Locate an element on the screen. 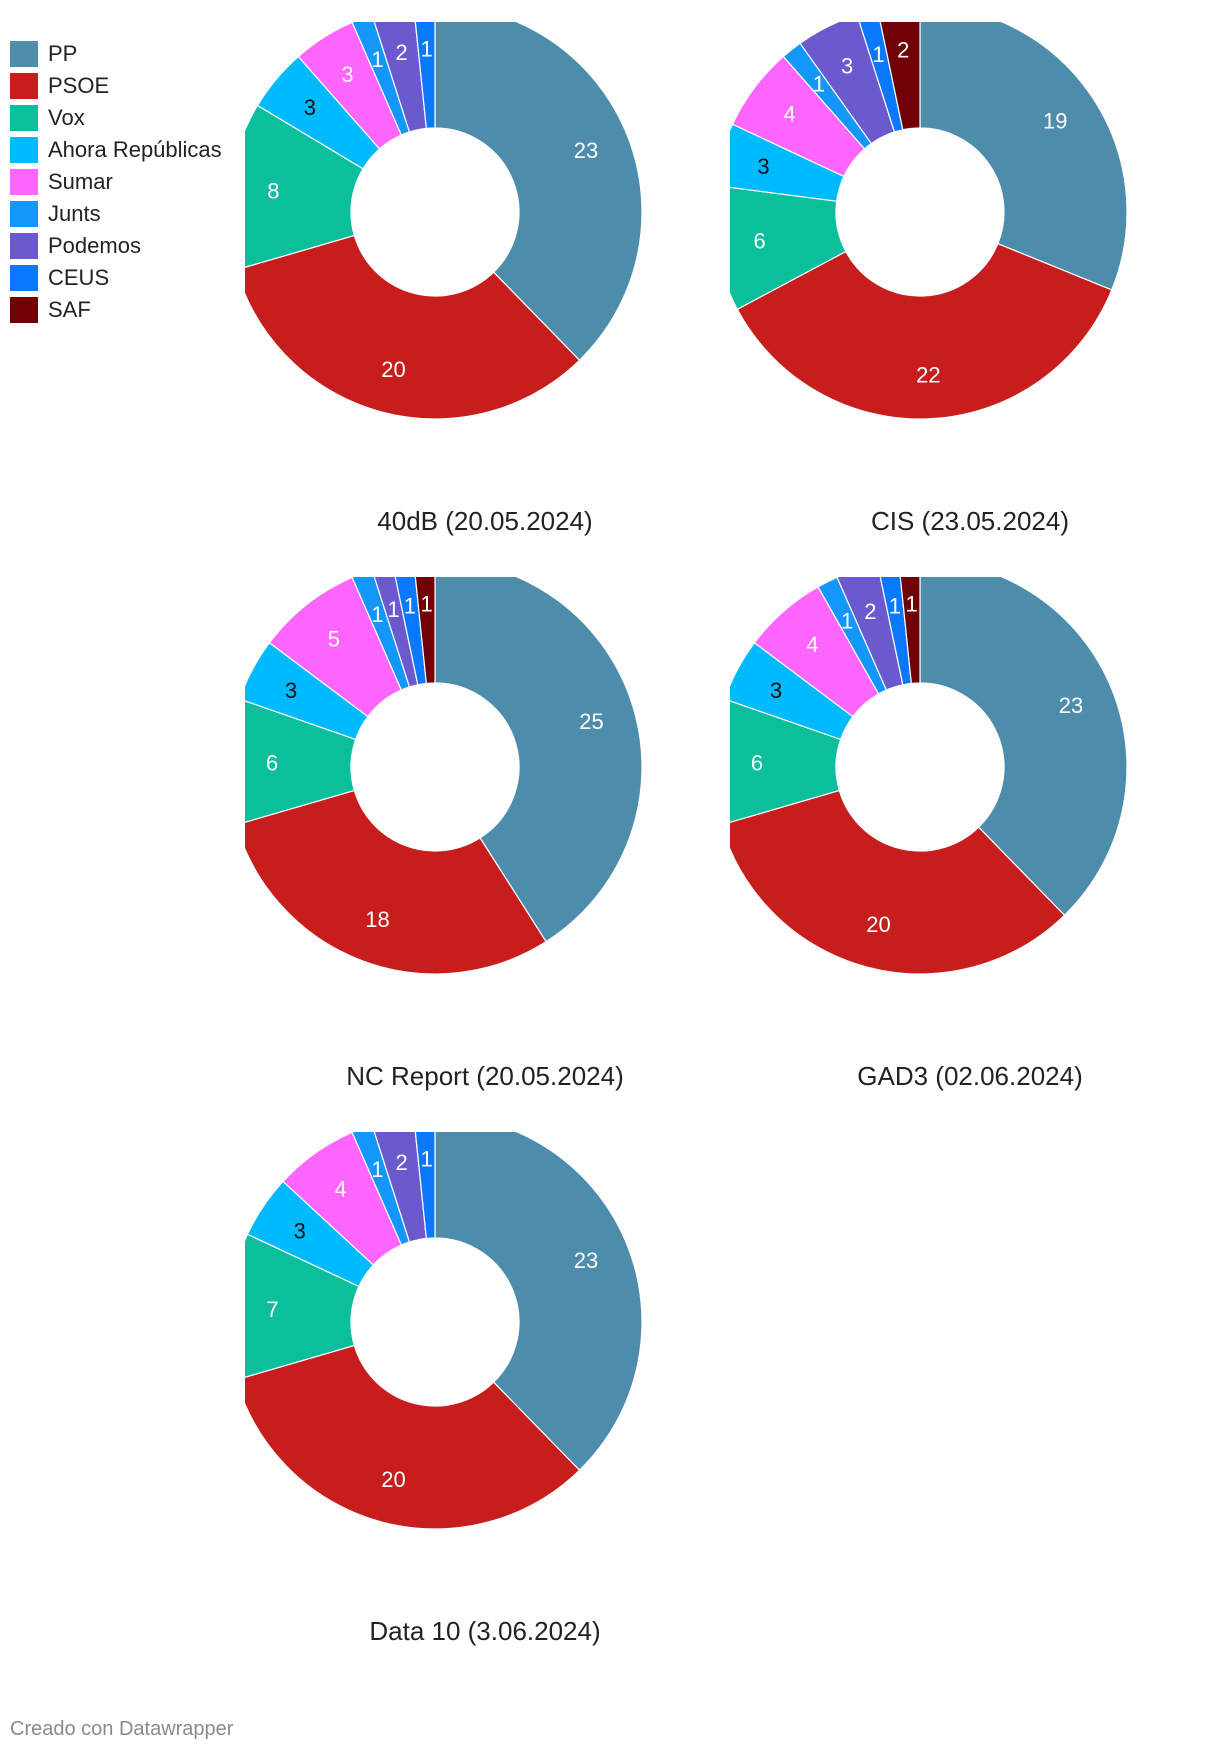  legend-label: Vox is located at coordinates (66, 117).